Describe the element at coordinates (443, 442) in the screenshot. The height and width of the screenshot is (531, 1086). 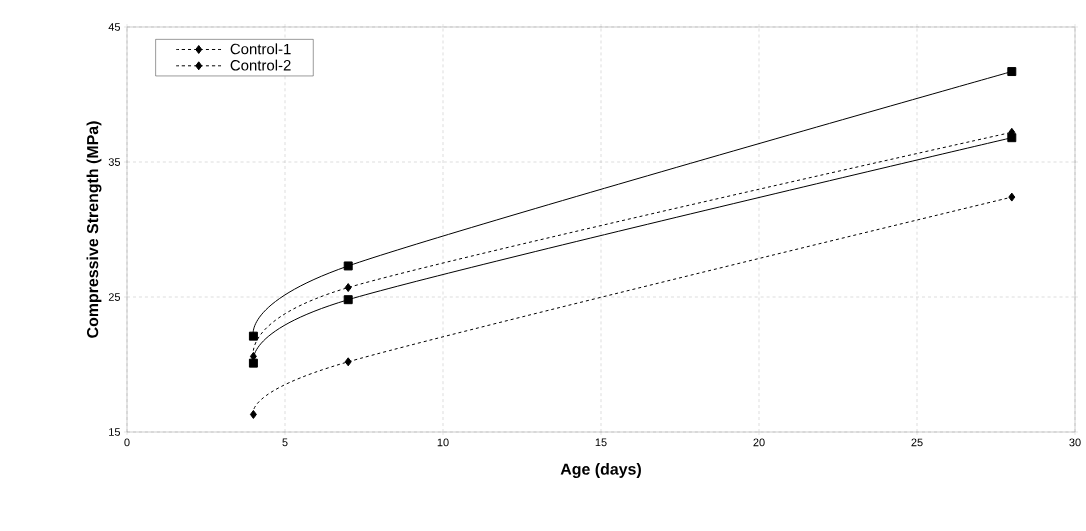
I see `x-tick-label: 10` at that location.